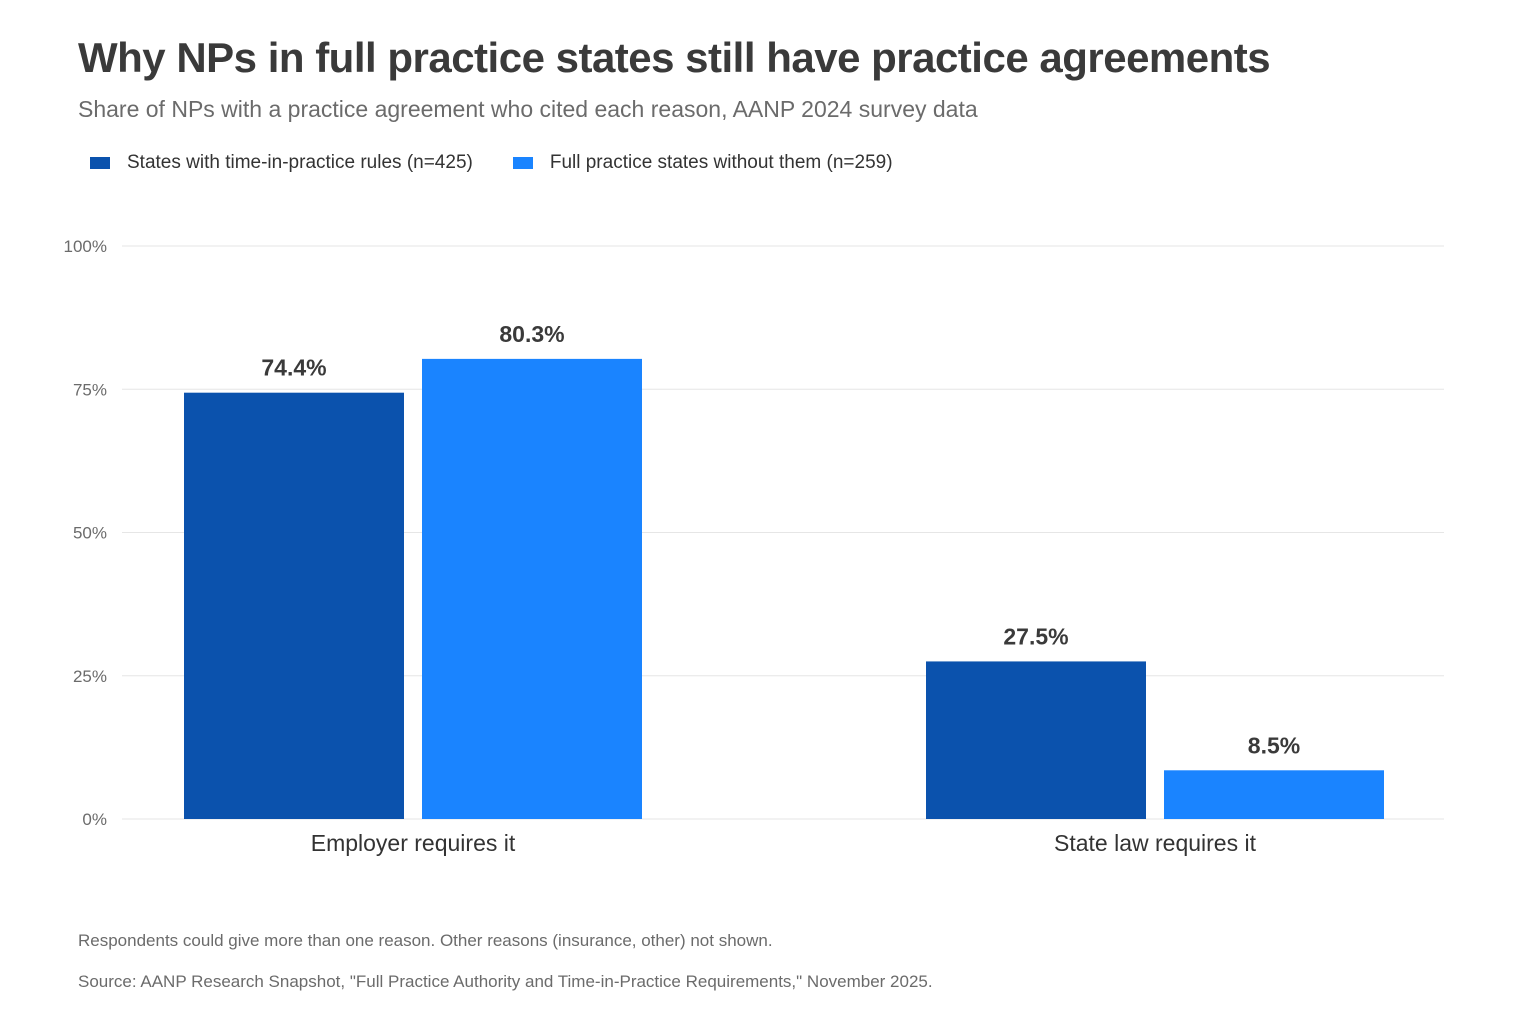  Describe the element at coordinates (413, 843) in the screenshot. I see `x-tick-label: Employer requires it` at that location.